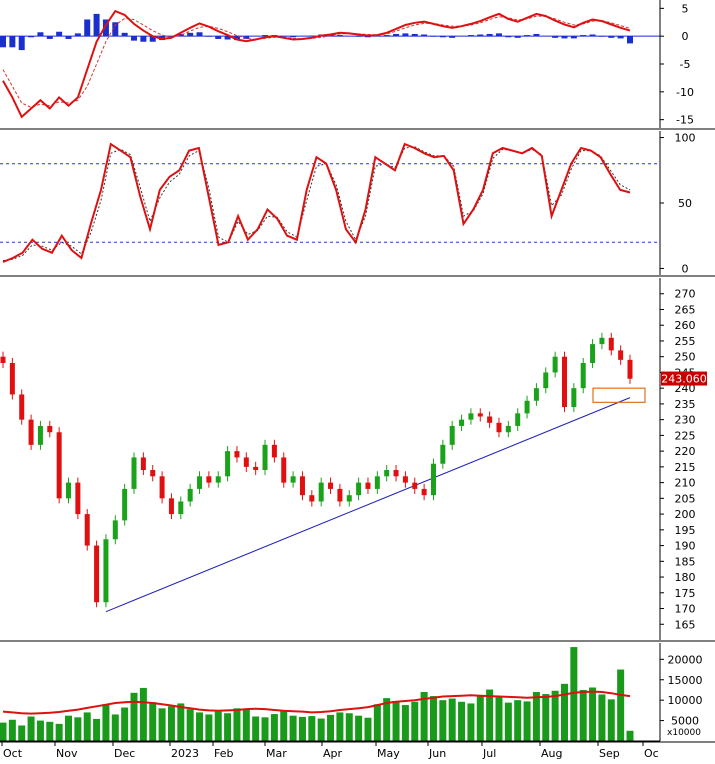 The height and width of the screenshot is (764, 715). Describe the element at coordinates (609, 753) in the screenshot. I see `x-tick-label: Sep` at that location.